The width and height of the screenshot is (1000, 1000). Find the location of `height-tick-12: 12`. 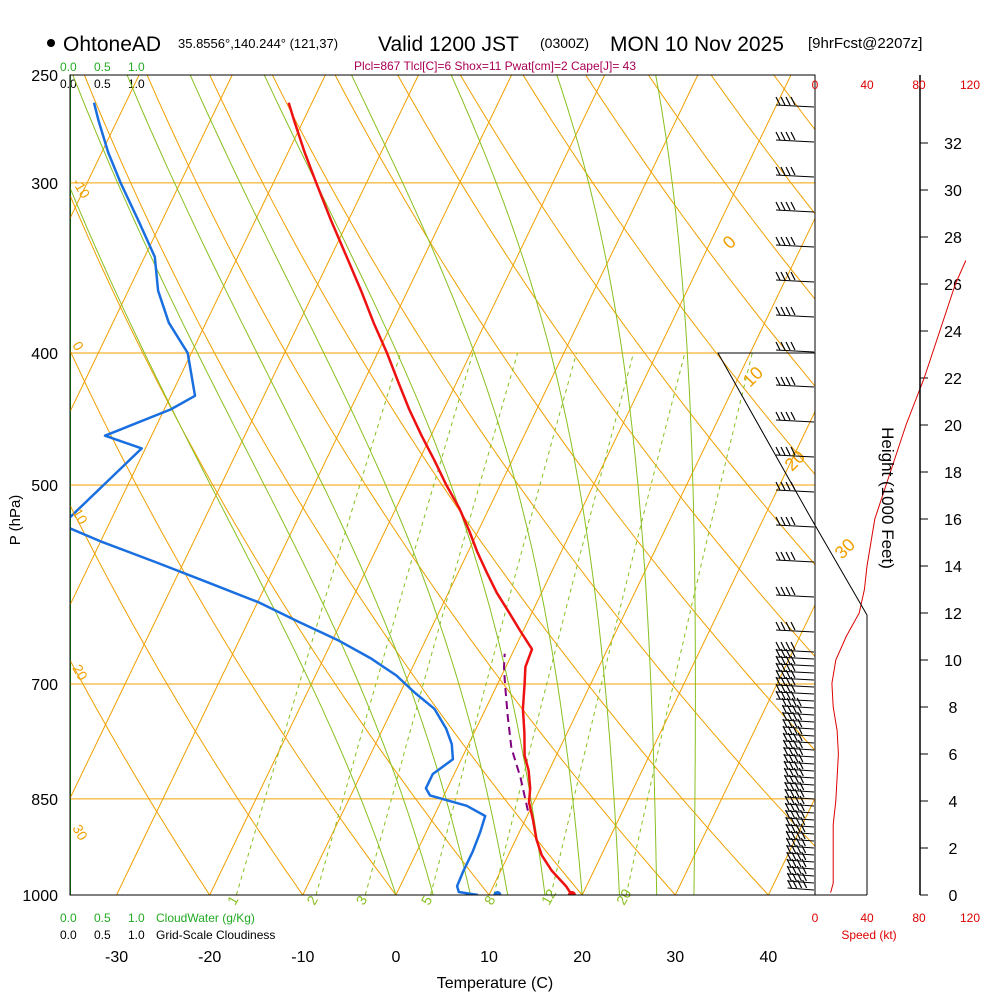

height-tick-12: 12 is located at coordinates (953, 614).